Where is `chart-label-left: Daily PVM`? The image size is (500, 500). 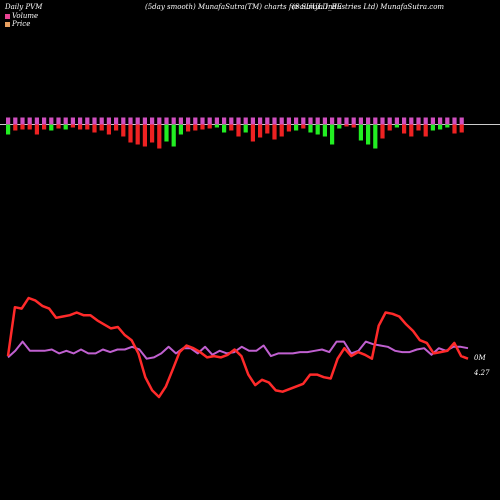 chart-label-left: Daily PVM is located at coordinates (24, 7).